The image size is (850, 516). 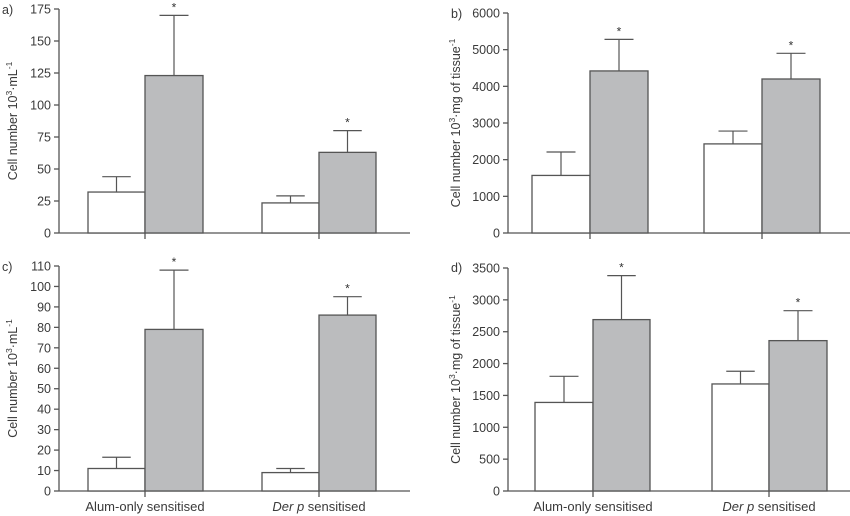 What do you see at coordinates (486, 14) in the screenshot?
I see `y-tick-label: 6000` at bounding box center [486, 14].